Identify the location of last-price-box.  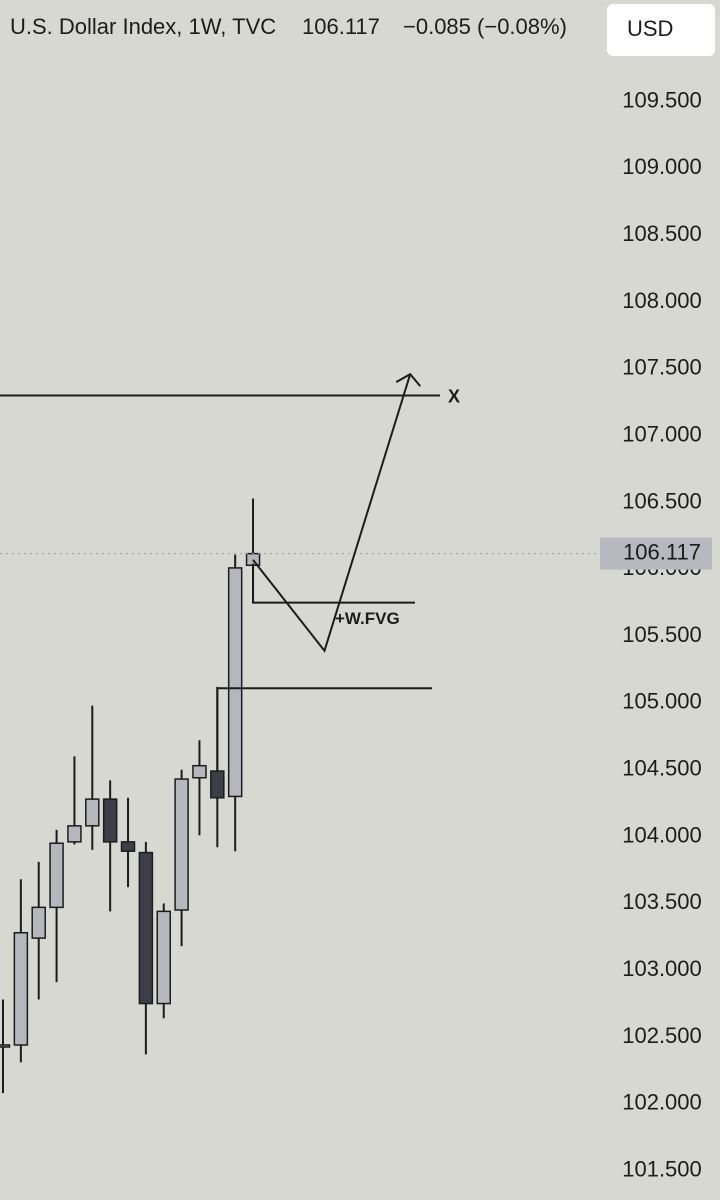
(656, 553).